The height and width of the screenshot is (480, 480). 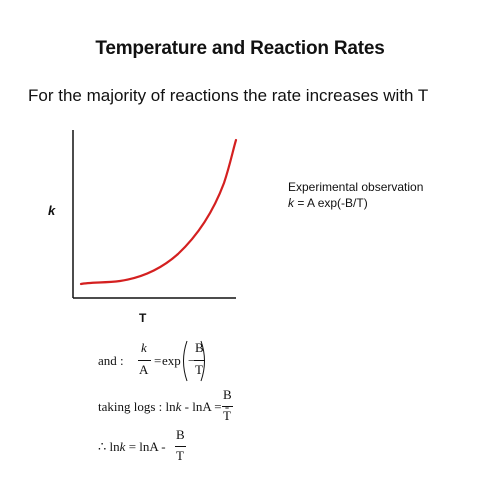 I want to click on eq3-text: ∴ lnk = lnA -, so click(x=132, y=447).